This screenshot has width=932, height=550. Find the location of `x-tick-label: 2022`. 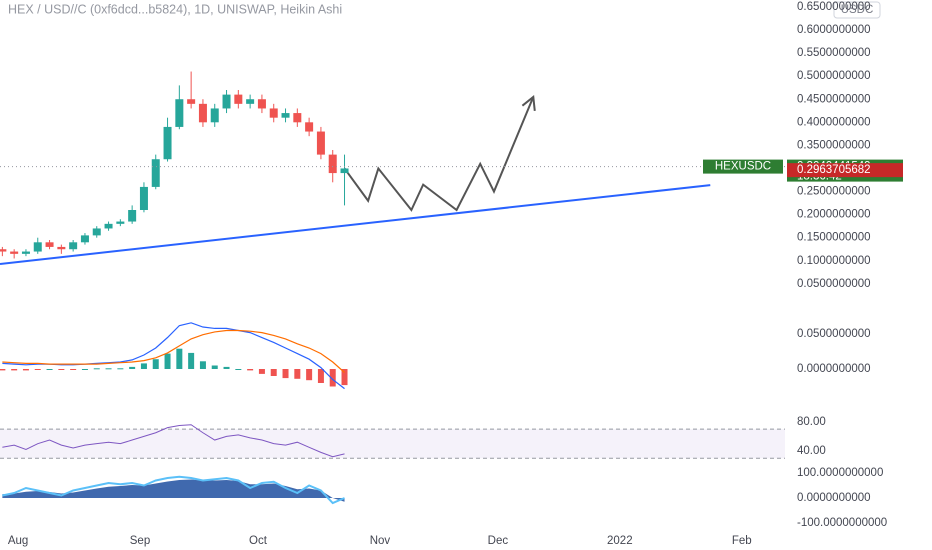

x-tick-label: 2022 is located at coordinates (620, 541).